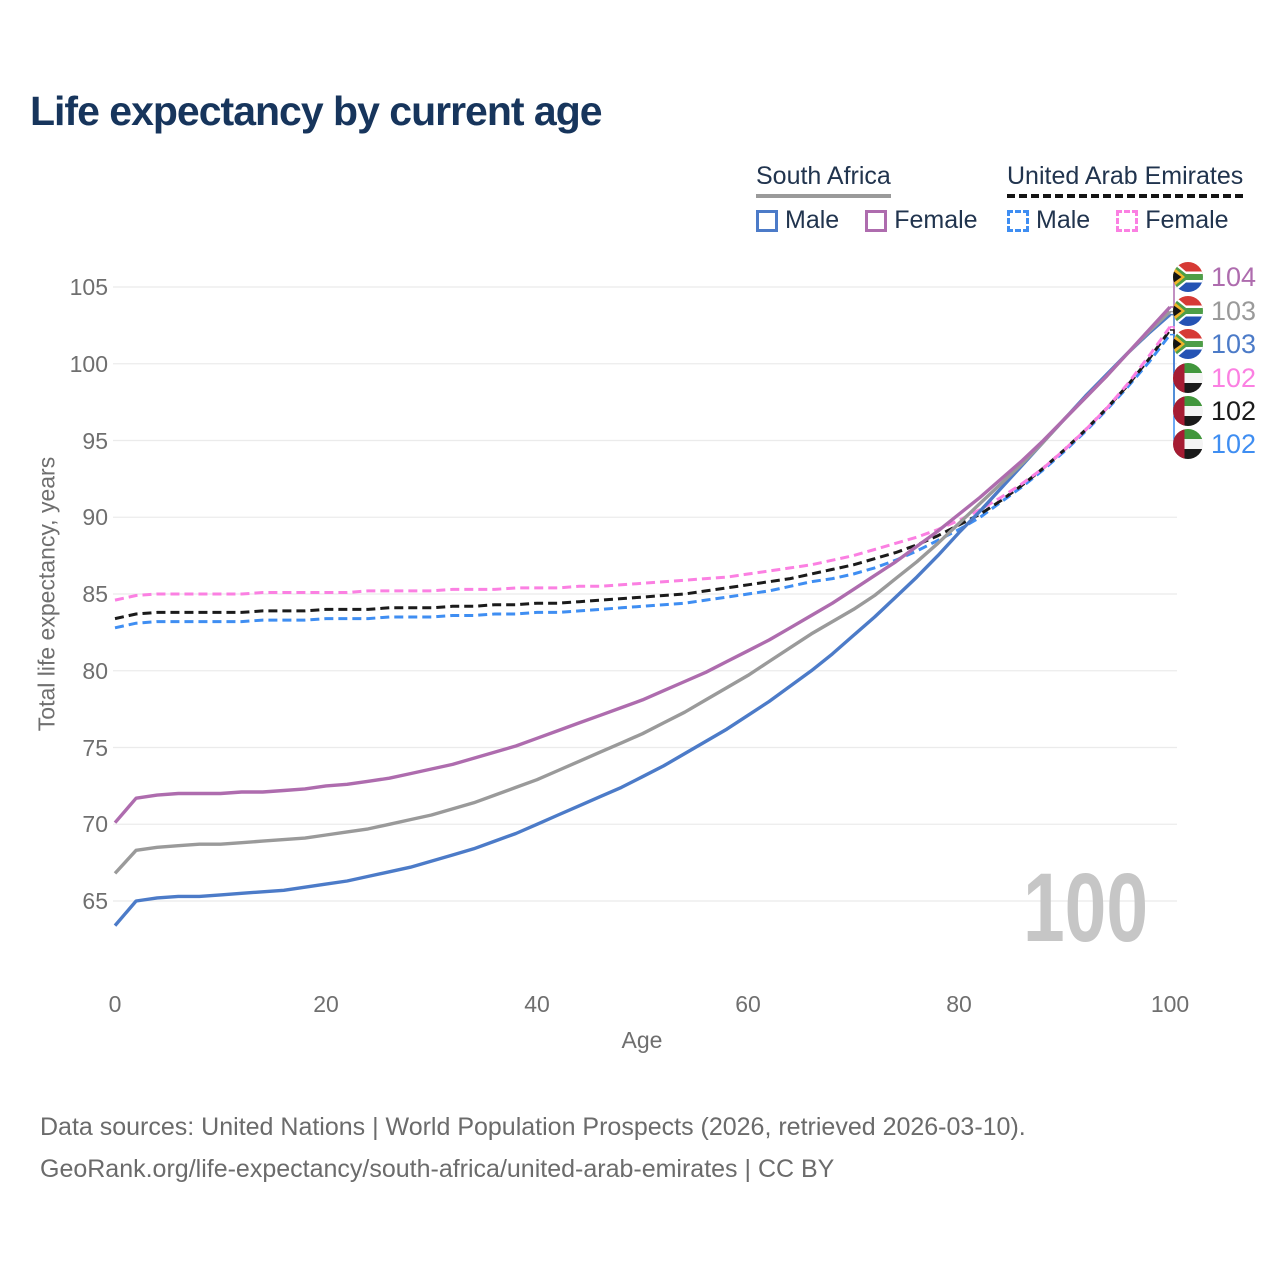 The width and height of the screenshot is (1280, 1280). What do you see at coordinates (95, 901) in the screenshot?
I see `y-tick-label: 65` at bounding box center [95, 901].